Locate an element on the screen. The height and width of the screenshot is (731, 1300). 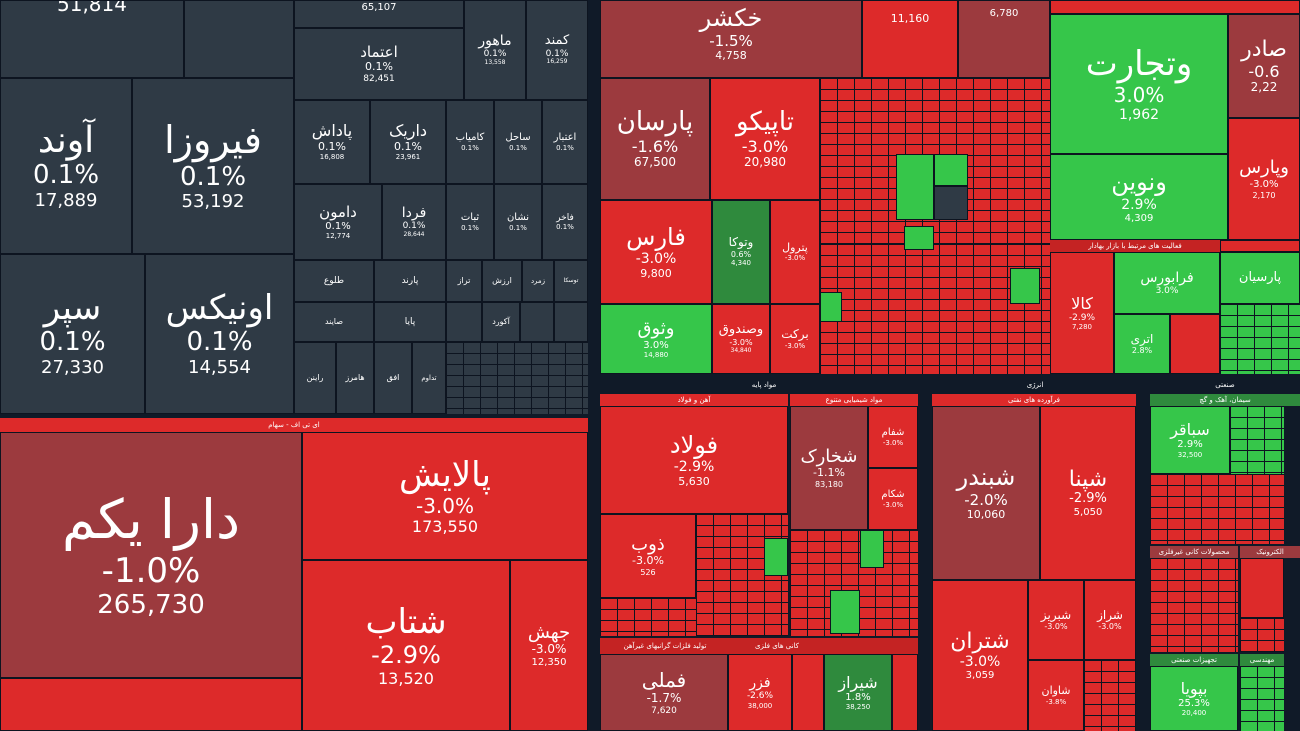
stock-tile: پاداش 0.1% 16,808 is located at coordinates (332, 142).